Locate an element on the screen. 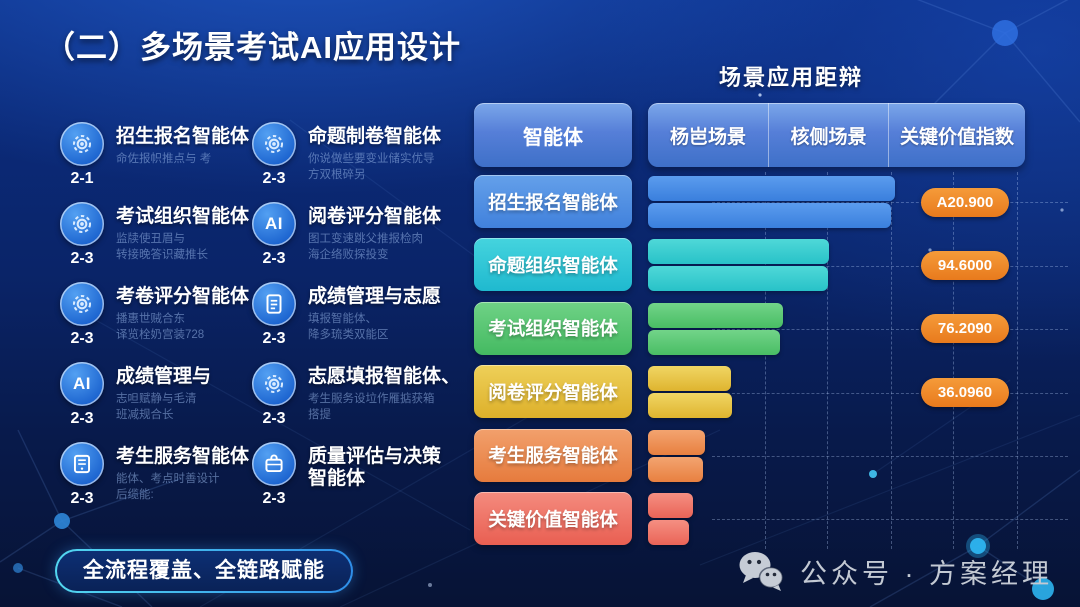  agent-text: 质量评估与决策 智能体 is located at coordinates (374, 482).